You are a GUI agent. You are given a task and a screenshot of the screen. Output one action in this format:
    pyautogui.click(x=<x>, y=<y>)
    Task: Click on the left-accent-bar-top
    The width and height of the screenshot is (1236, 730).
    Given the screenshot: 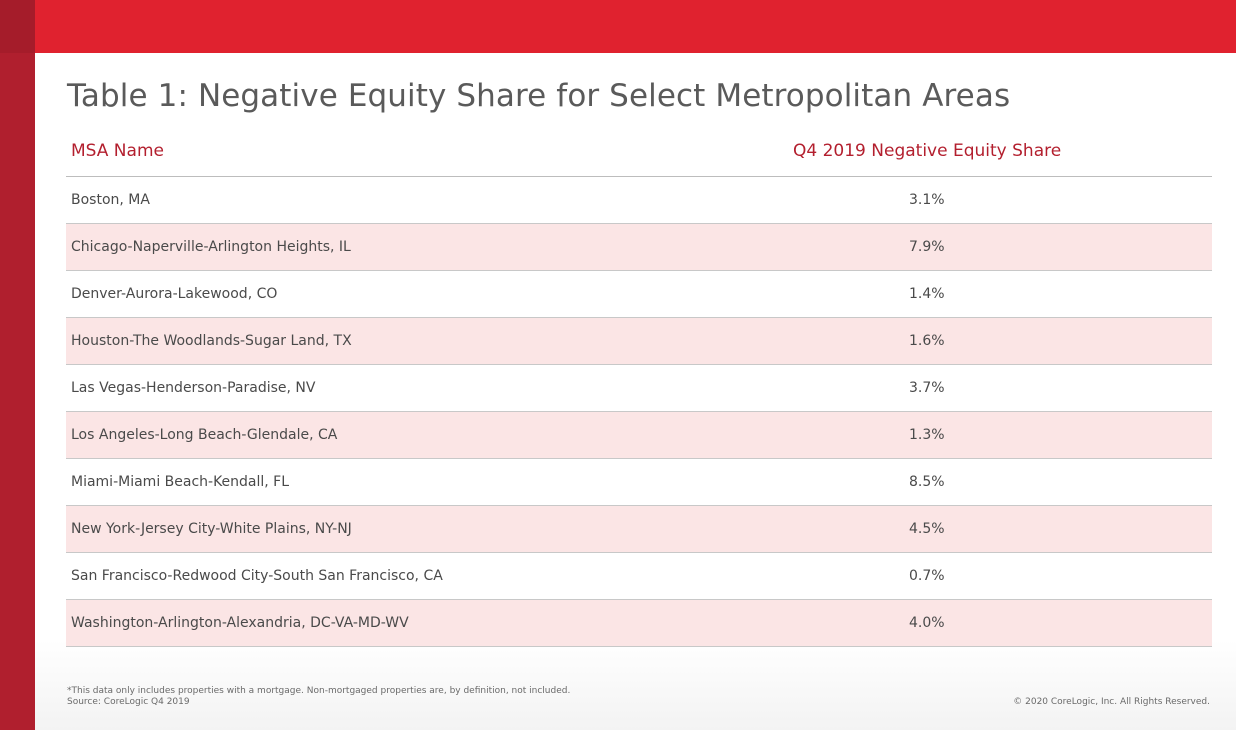 What is the action you would take?
    pyautogui.click(x=17, y=26)
    